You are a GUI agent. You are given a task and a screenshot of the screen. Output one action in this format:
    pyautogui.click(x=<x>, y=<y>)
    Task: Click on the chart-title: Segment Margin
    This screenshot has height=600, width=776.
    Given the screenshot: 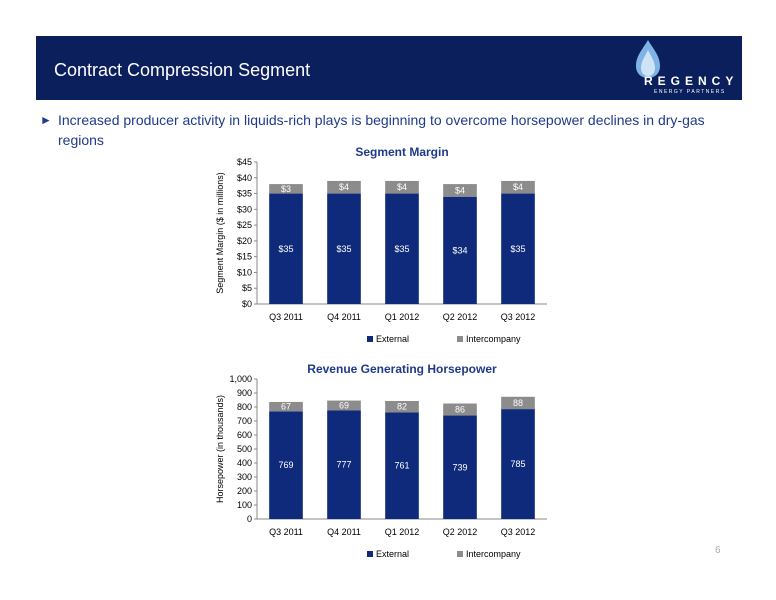 What is the action you would take?
    pyautogui.click(x=401, y=152)
    